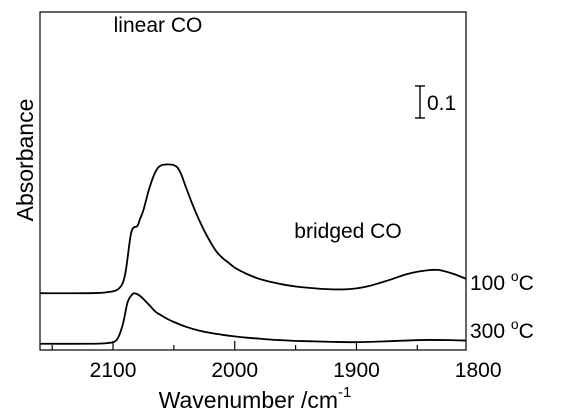  Describe the element at coordinates (490, 283) in the screenshot. I see `series-label-100c-value: 100` at that location.